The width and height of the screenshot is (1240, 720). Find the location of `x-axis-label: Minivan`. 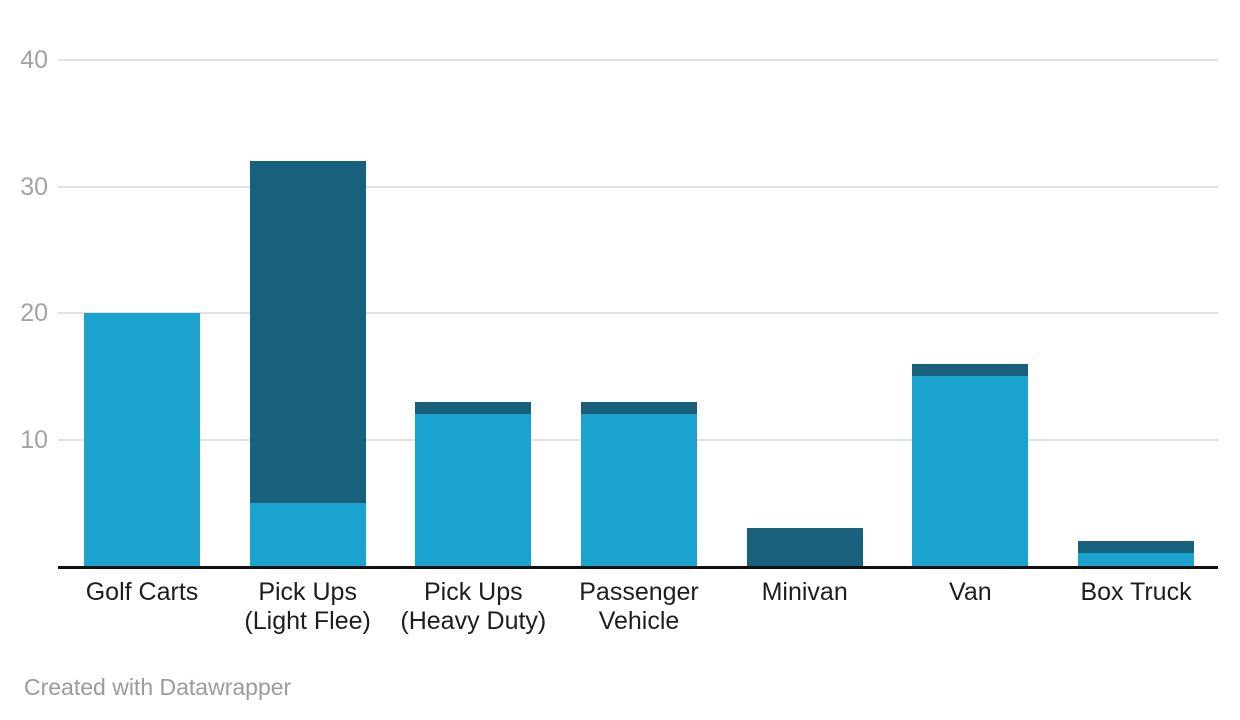

x-axis-label: Minivan is located at coordinates (804, 592).